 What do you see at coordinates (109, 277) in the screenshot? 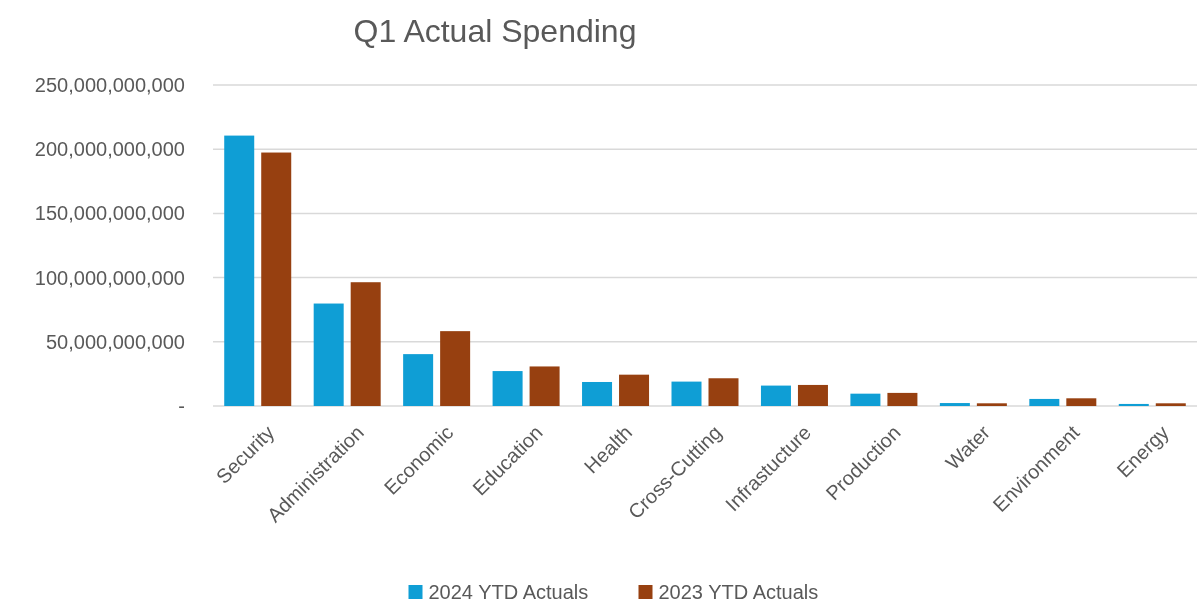
I see `y-tick-label: 100,000,000,000` at bounding box center [109, 277].